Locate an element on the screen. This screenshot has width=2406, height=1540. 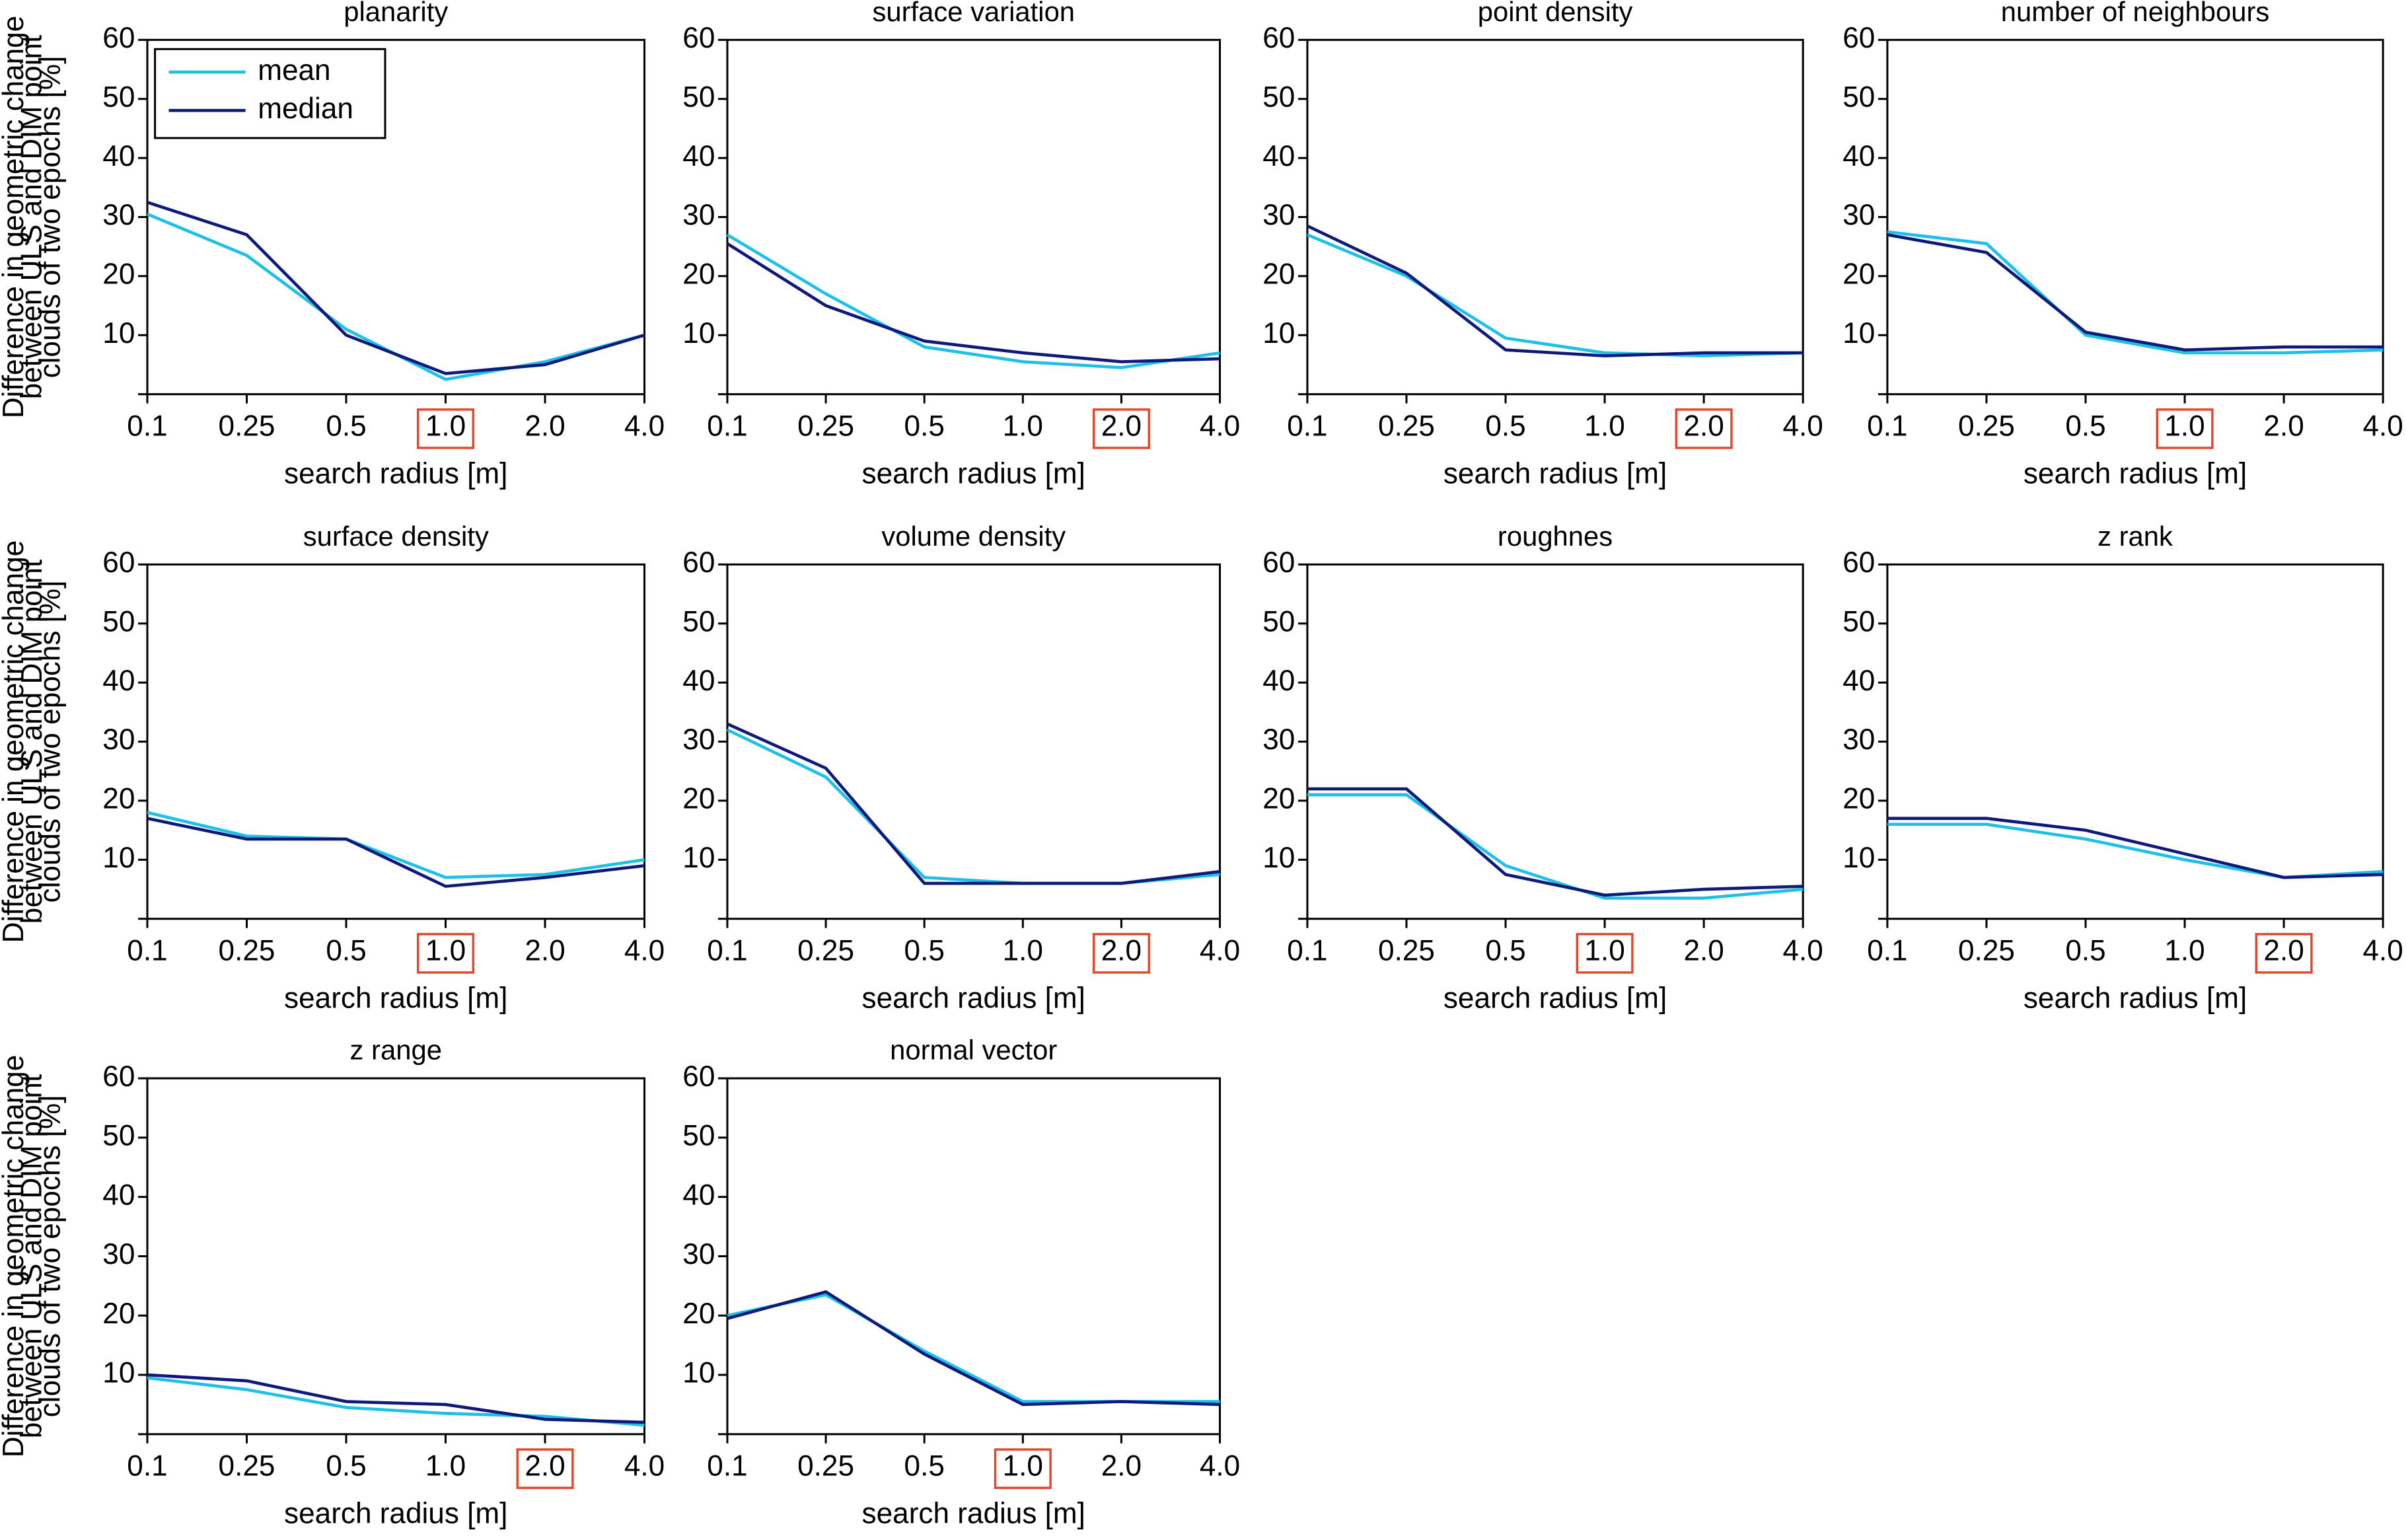
chart-title: number of neighbours is located at coordinates (2135, 13).